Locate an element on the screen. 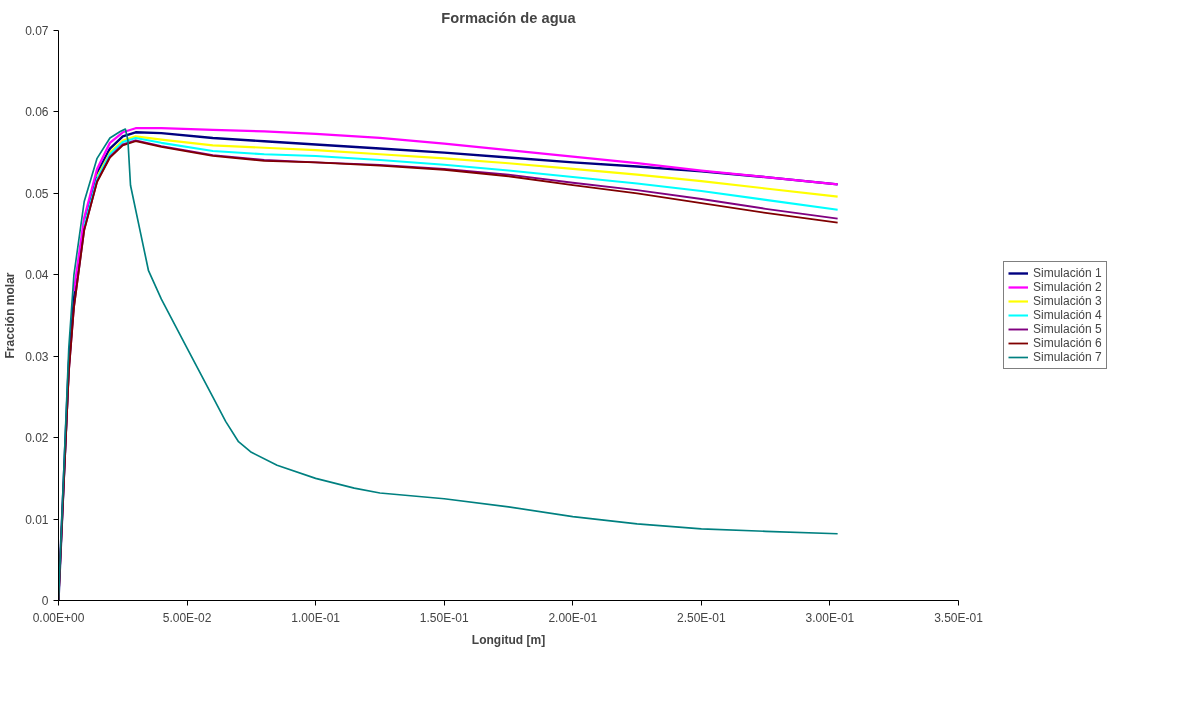  y-tick-label: 0 is located at coordinates (45, 601).